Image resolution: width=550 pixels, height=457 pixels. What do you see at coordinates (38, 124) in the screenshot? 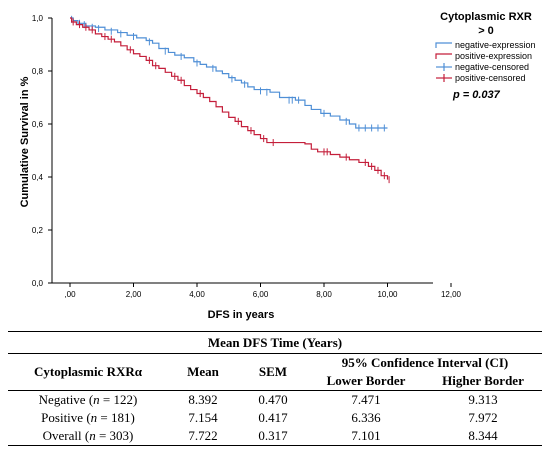
I see `y-tick-label: 0,6` at bounding box center [38, 124].